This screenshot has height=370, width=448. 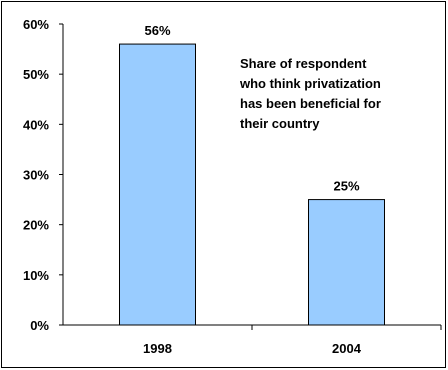 What do you see at coordinates (36, 175) in the screenshot?
I see `y-tick-label: 30%` at bounding box center [36, 175].